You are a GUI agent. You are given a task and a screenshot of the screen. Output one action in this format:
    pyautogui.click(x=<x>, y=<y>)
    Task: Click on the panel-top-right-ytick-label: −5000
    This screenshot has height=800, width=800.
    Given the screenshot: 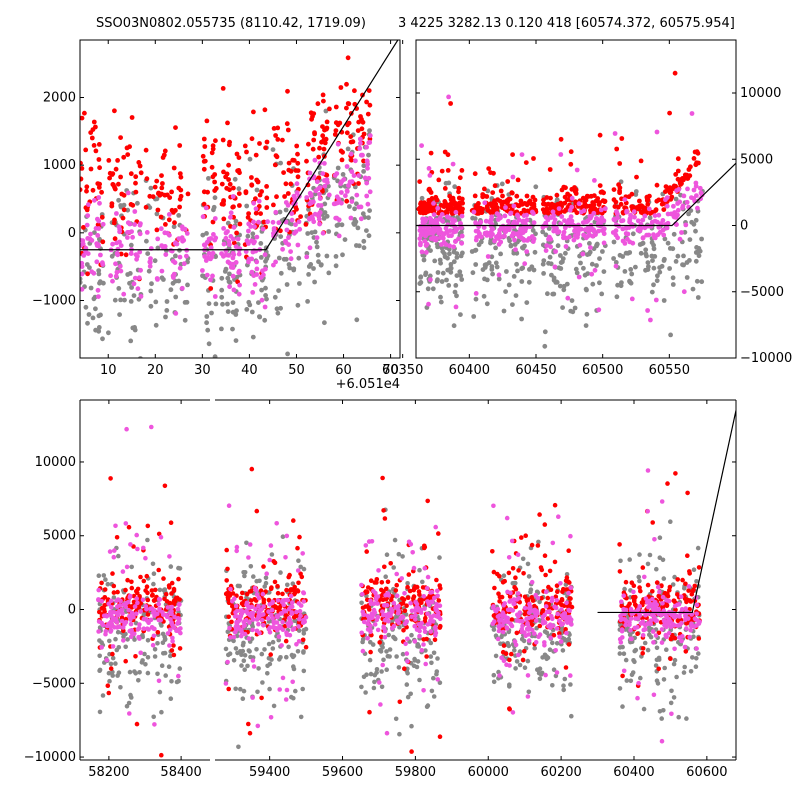 What is the action you would take?
    pyautogui.click(x=762, y=292)
    